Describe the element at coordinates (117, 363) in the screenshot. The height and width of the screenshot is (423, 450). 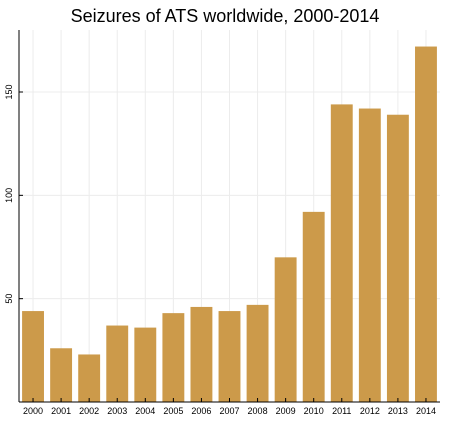
I see `bar-2003` at that location.